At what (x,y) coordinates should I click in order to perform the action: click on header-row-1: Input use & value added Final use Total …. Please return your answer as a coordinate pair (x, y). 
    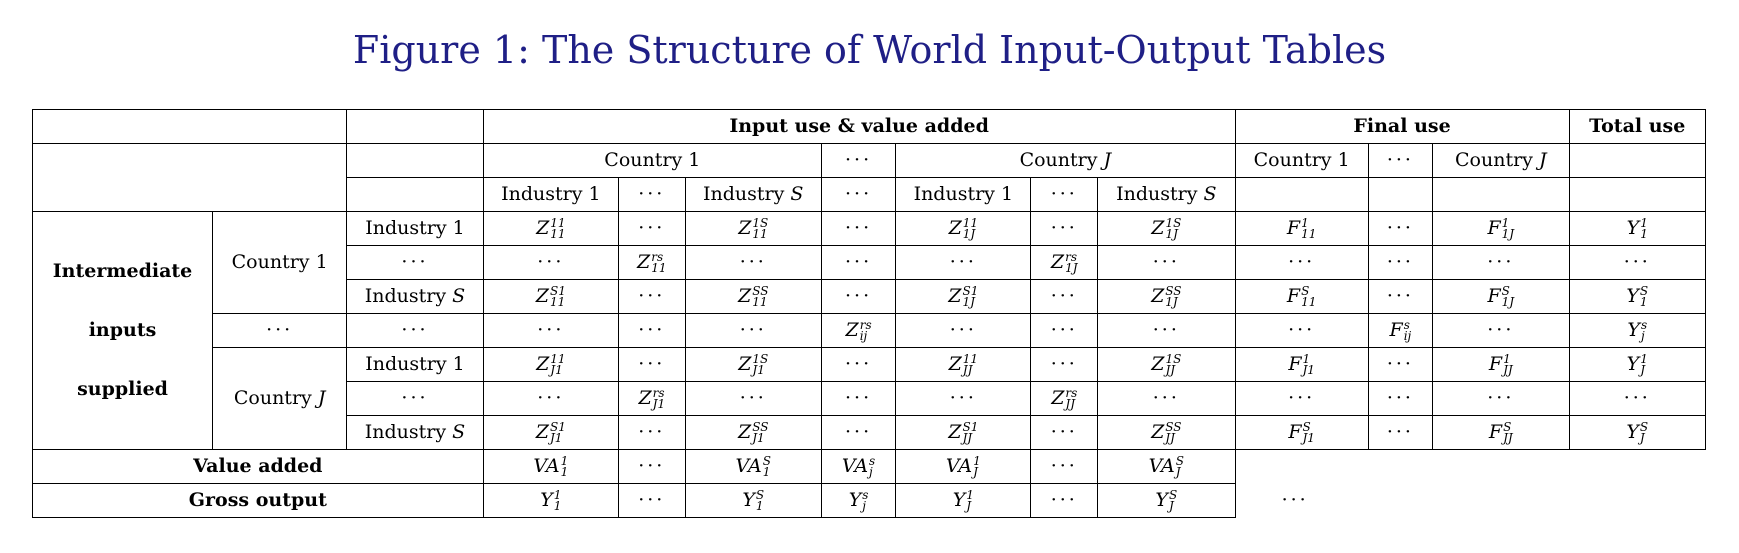
    Looking at the image, I should click on (869, 126).